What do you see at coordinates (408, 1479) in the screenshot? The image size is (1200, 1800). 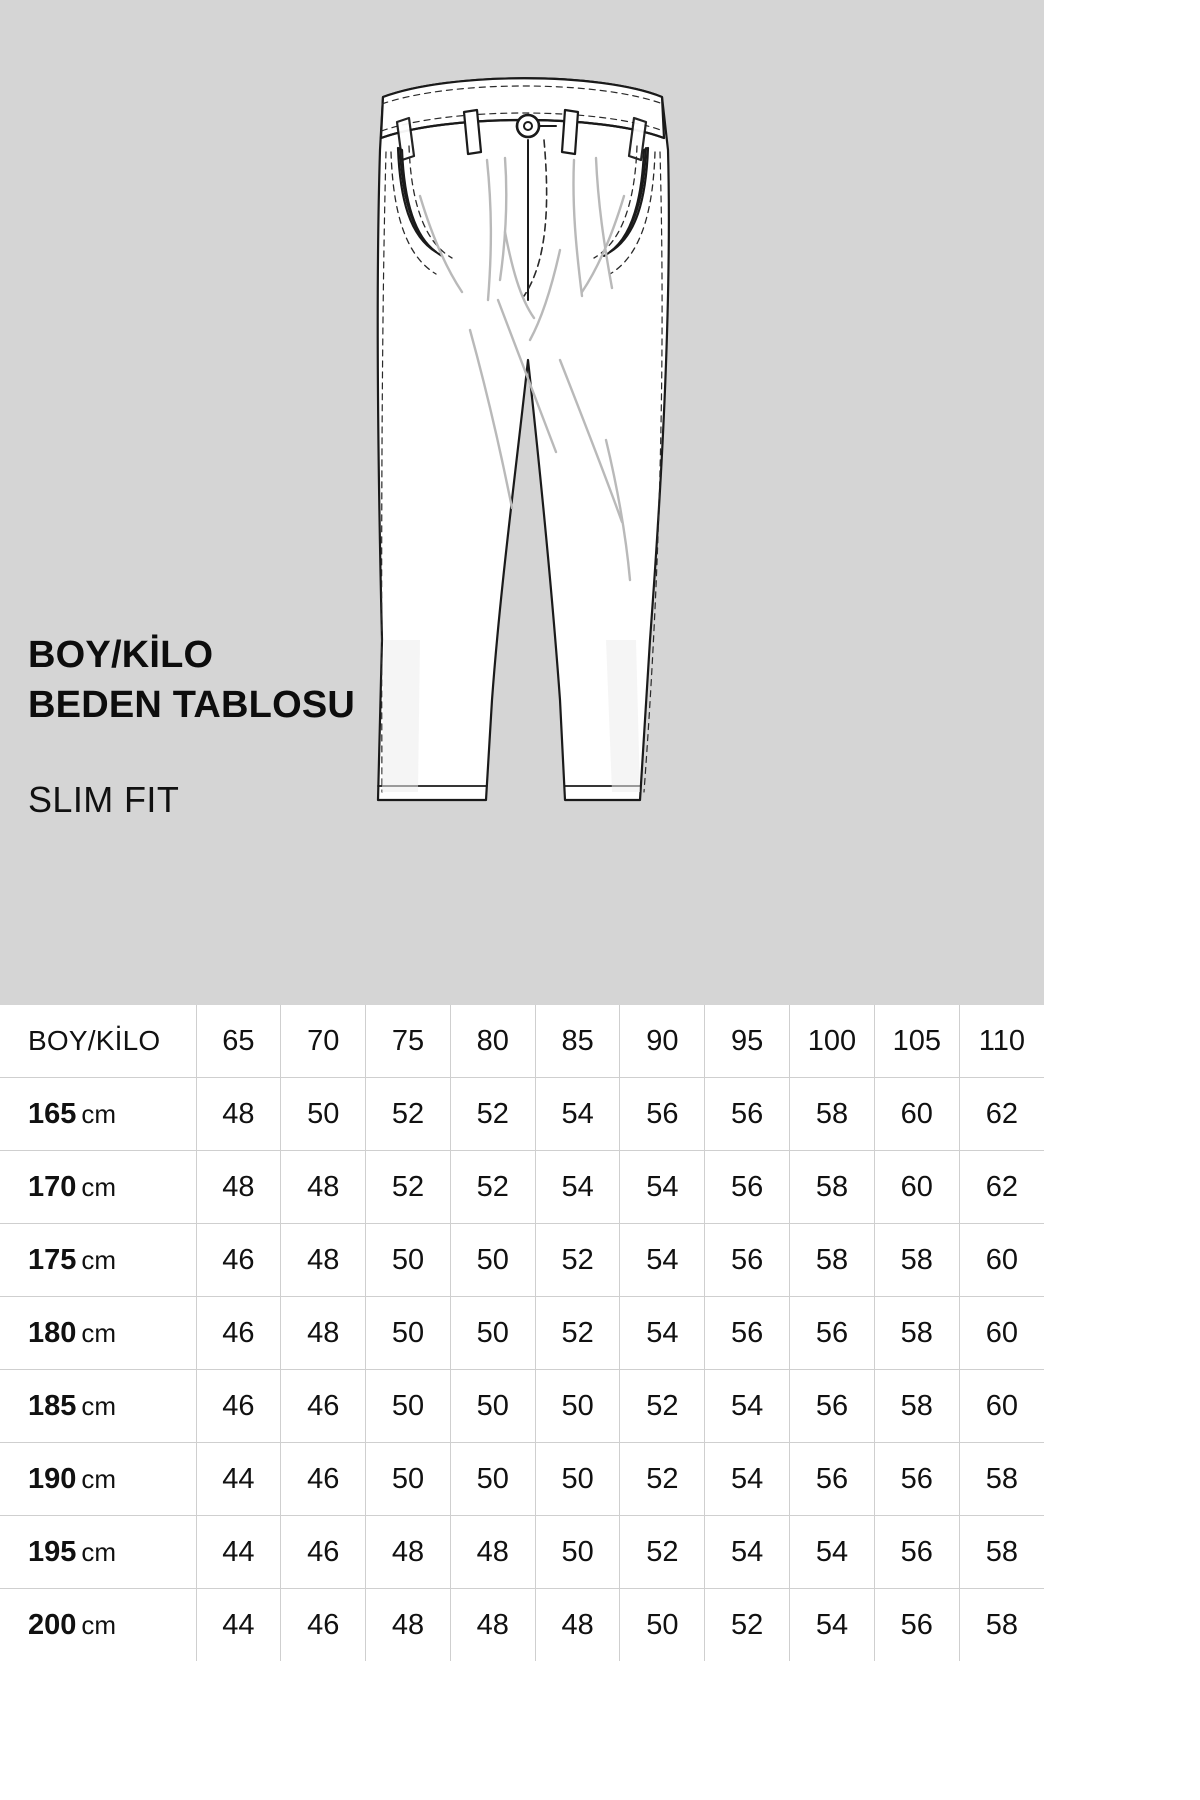 I see `cell-190-75: 50` at bounding box center [408, 1479].